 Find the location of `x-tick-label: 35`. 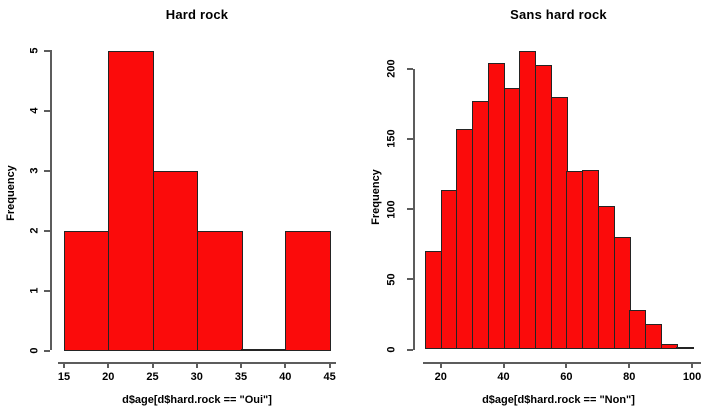

x-tick-label: 35 is located at coordinates (241, 377).